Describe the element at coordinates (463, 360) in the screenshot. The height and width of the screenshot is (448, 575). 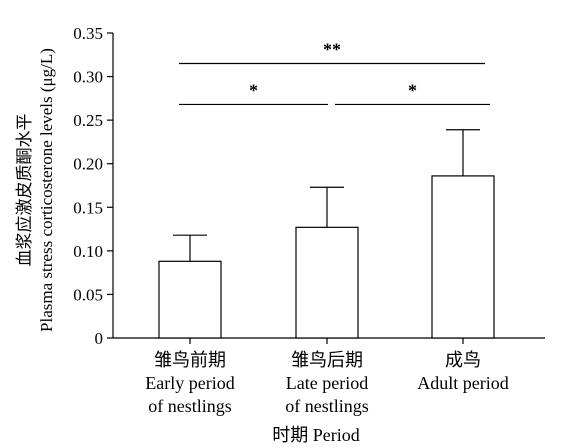
I see `category-label: 成鸟` at that location.